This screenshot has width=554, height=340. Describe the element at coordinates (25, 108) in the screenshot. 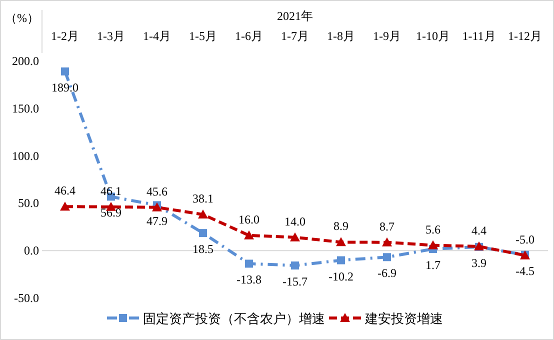

I see `y-tick-label: 150.0` at that location.